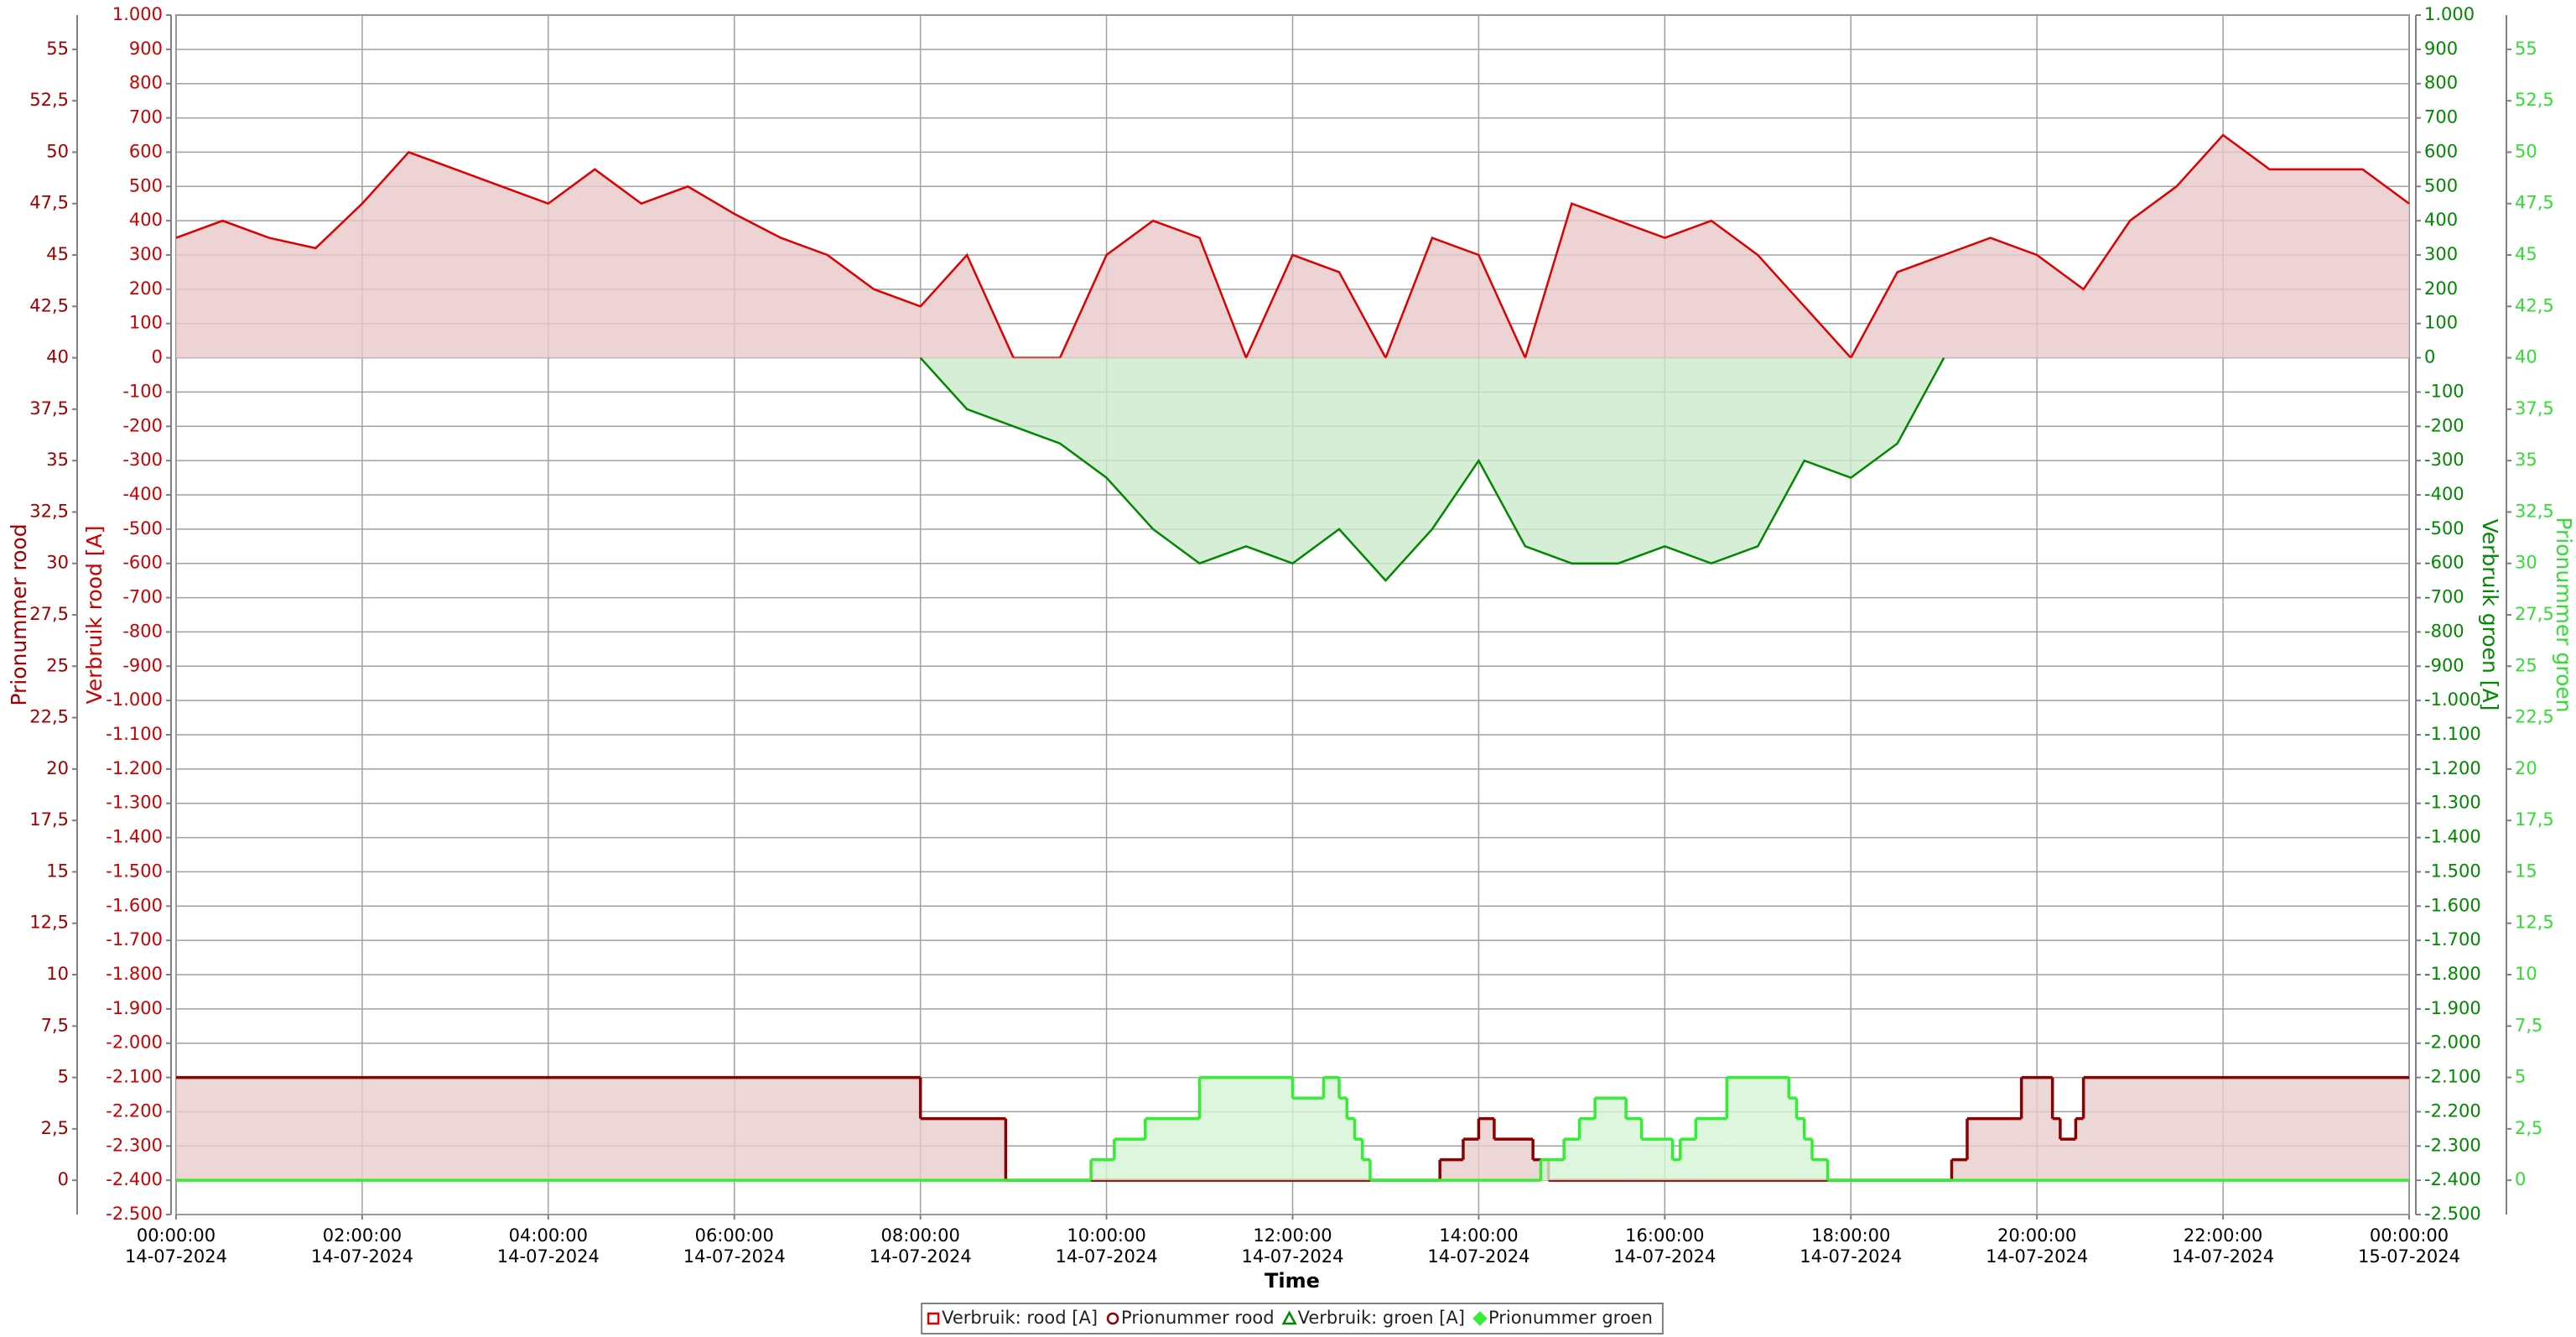  Describe the element at coordinates (2526, 871) in the screenshot. I see `y4-tick-label: 15` at that location.